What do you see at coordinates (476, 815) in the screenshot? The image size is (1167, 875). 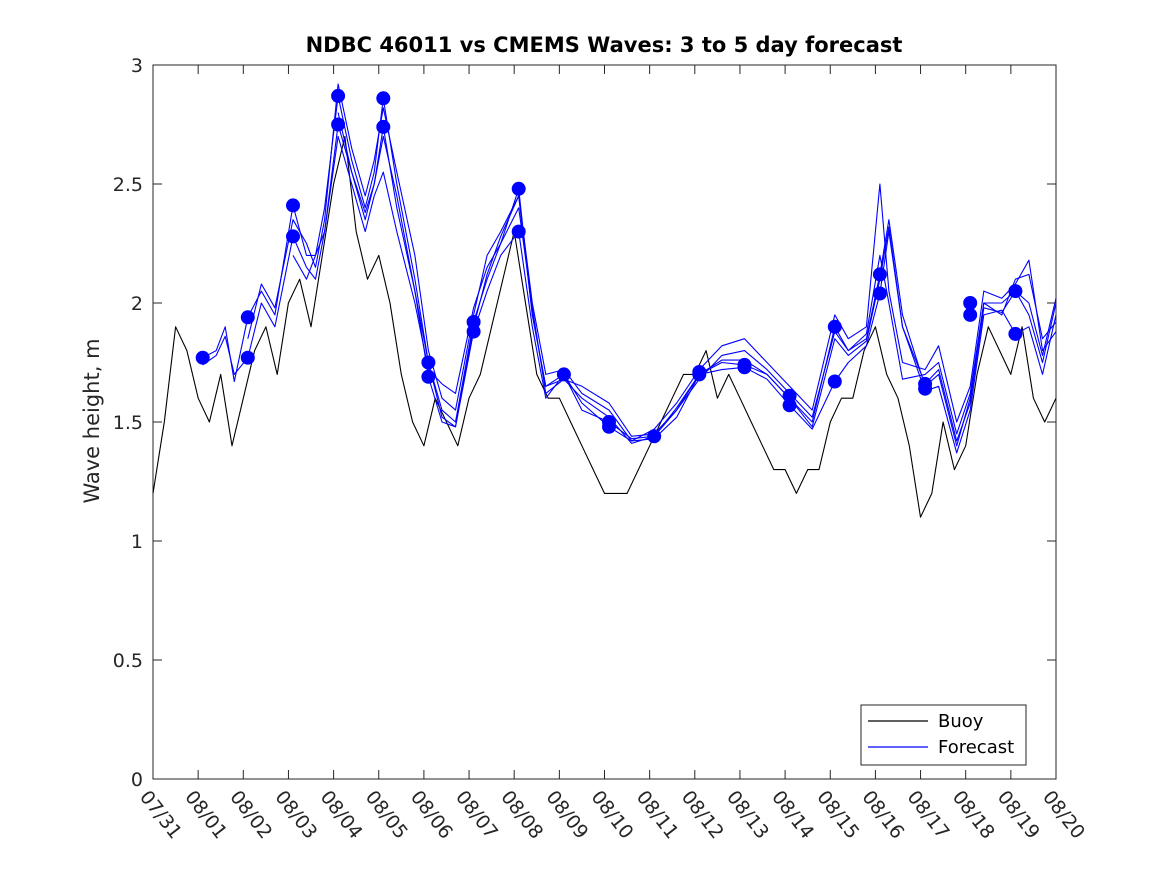 I see `x-tick-label: 08/07` at bounding box center [476, 815].